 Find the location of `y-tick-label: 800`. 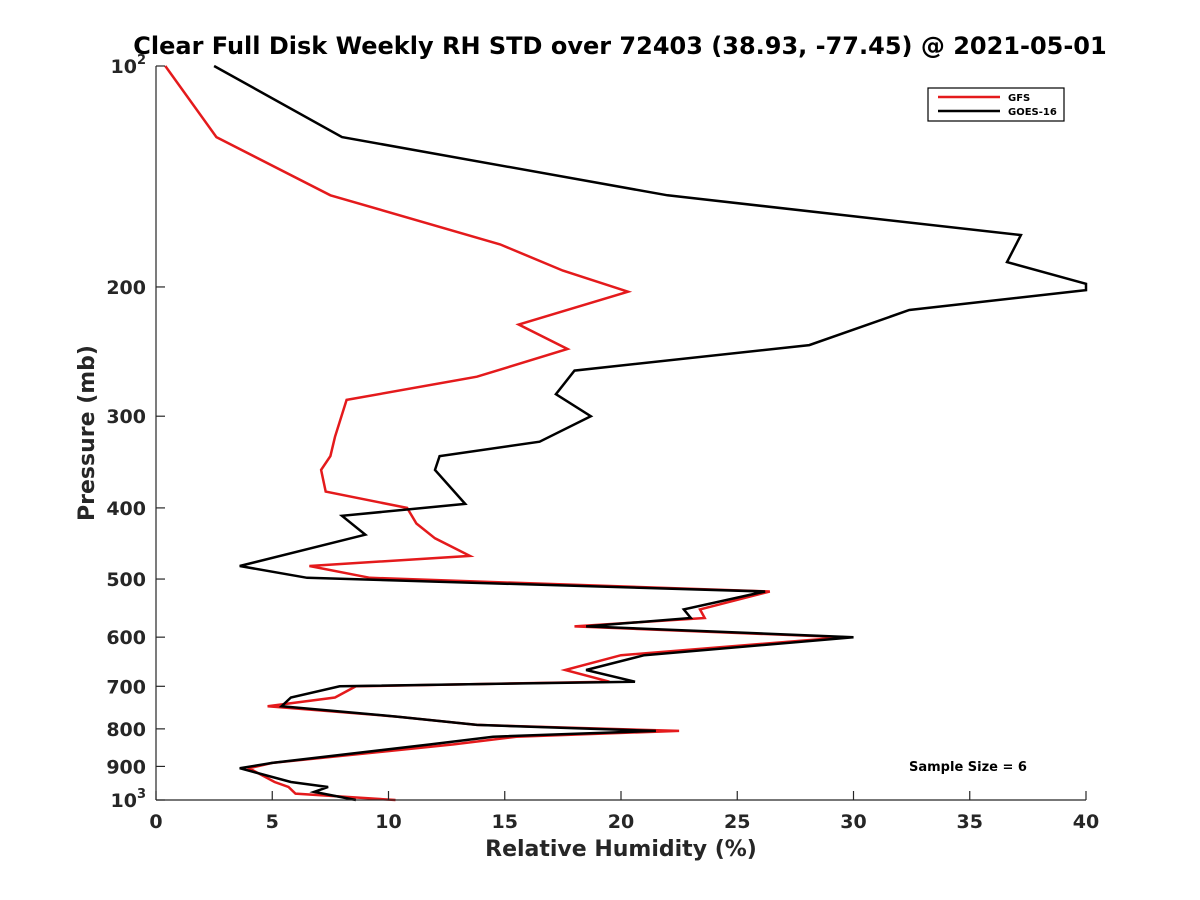

y-tick-label: 800 is located at coordinates (126, 730).